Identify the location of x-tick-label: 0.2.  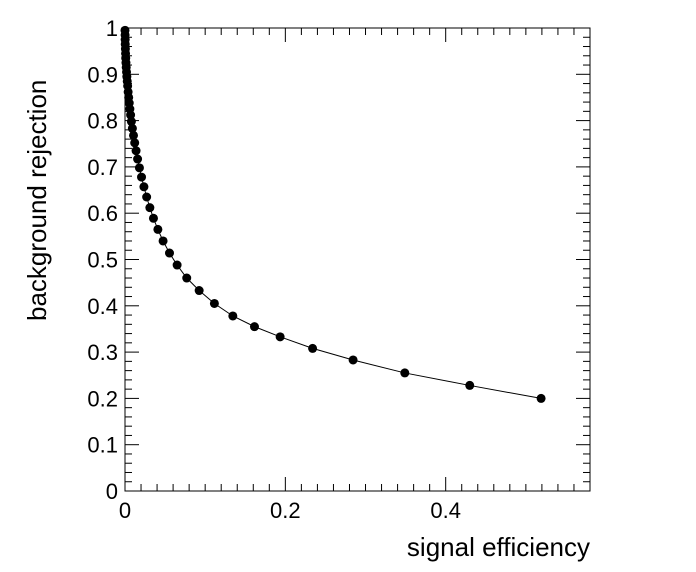
(285, 510).